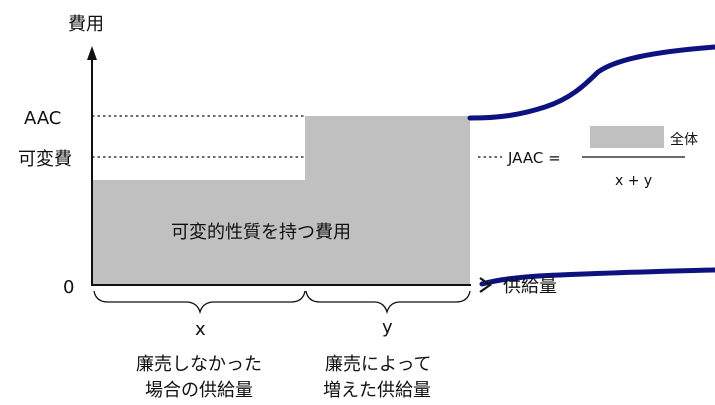  Describe the element at coordinates (388, 302) in the screenshot. I see `brace-y` at that location.